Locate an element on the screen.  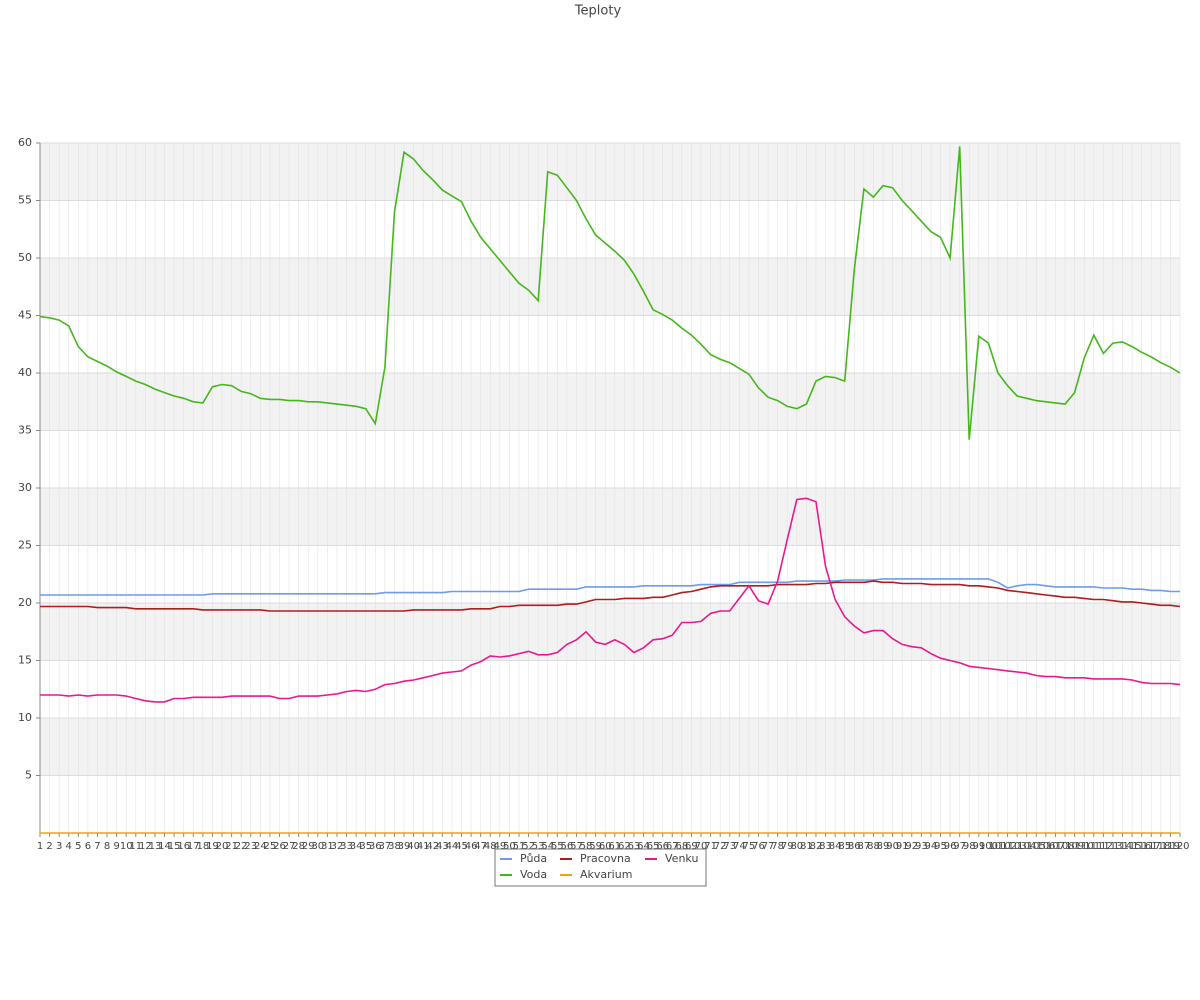
x-tick-label: 74 is located at coordinates (739, 846).